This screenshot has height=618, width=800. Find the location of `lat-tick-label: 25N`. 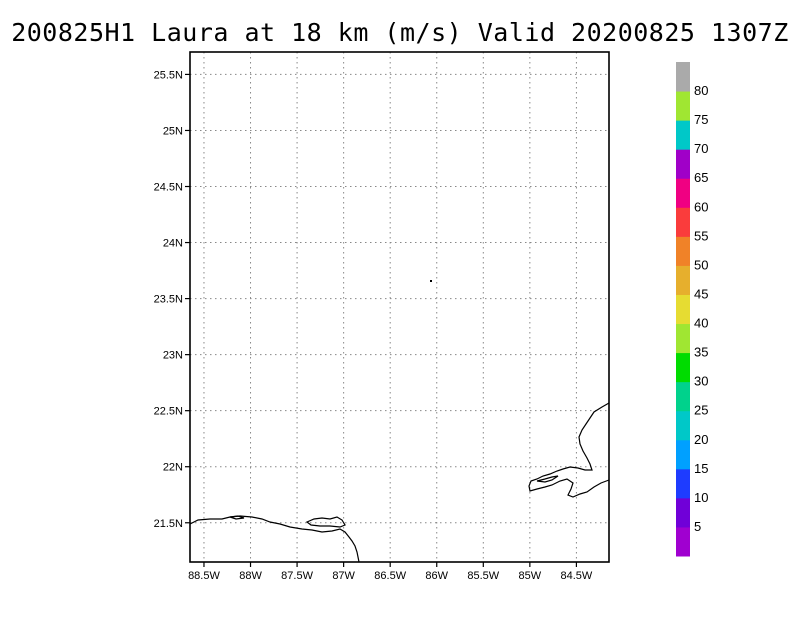

lat-tick-label: 25N is located at coordinates (173, 131).